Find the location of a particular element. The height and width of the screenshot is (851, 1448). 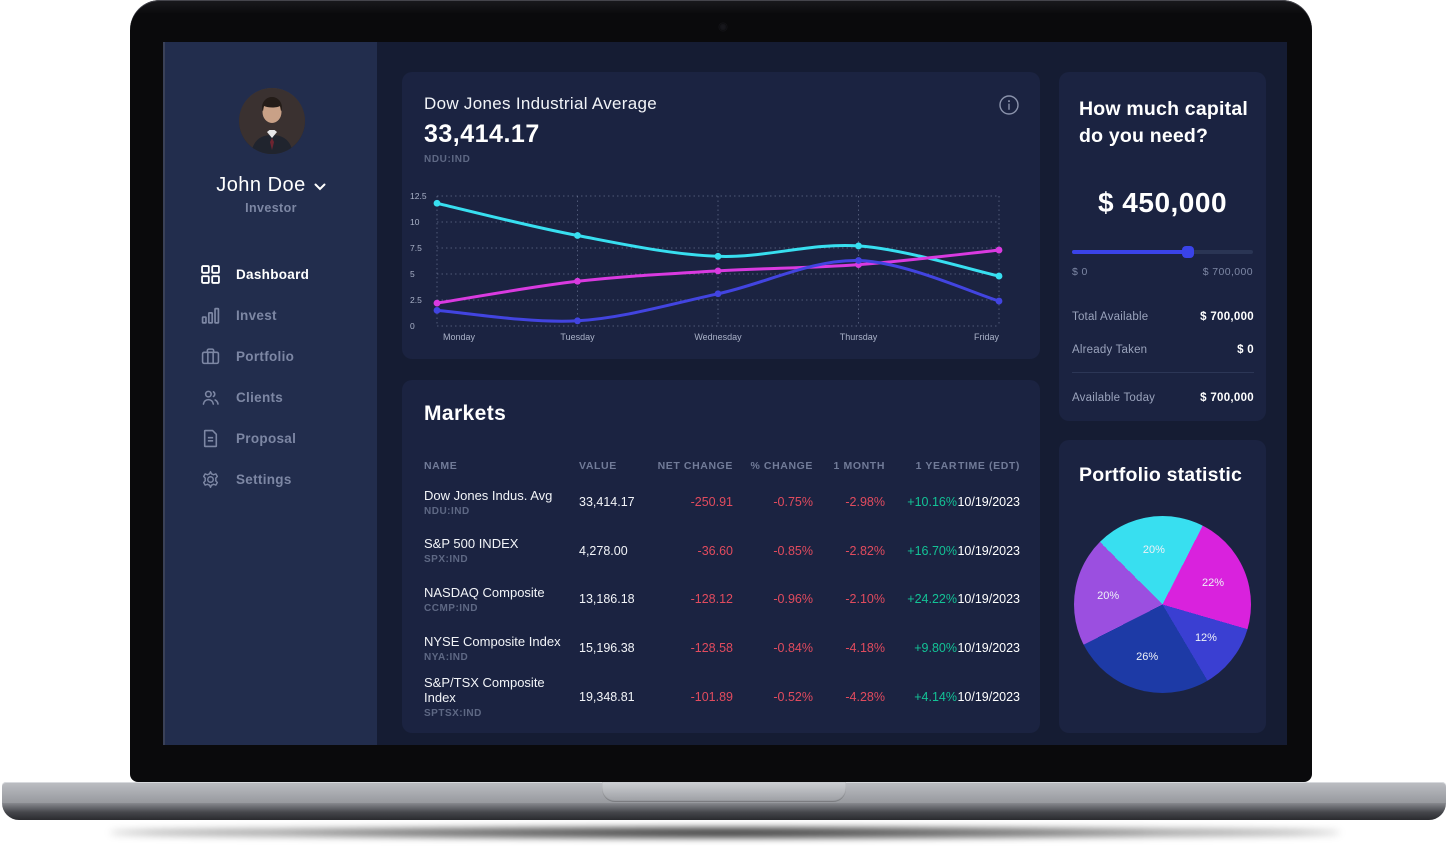

portfolio-card: Portfolio statistic 20% 22% 12% 26% 20% is located at coordinates (1162, 586).